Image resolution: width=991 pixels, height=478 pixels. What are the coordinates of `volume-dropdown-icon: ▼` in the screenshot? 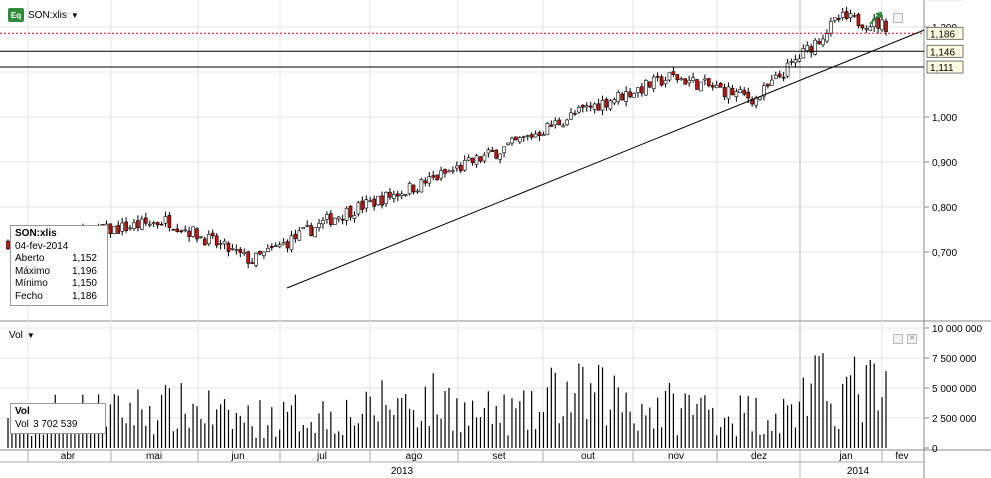 It's located at (30, 335).